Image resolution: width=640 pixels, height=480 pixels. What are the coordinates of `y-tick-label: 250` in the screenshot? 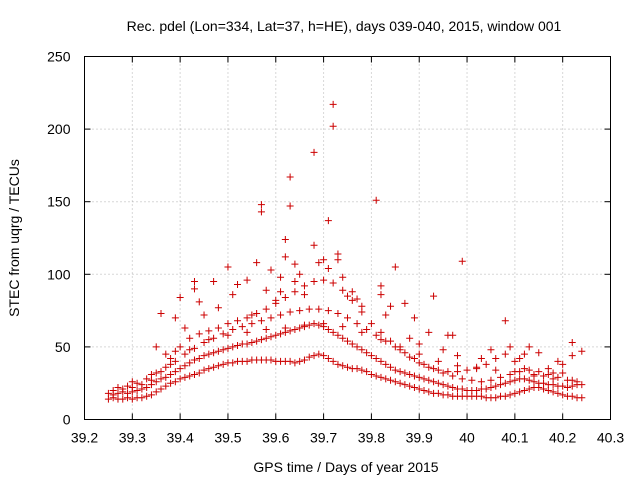 It's located at (59, 57).